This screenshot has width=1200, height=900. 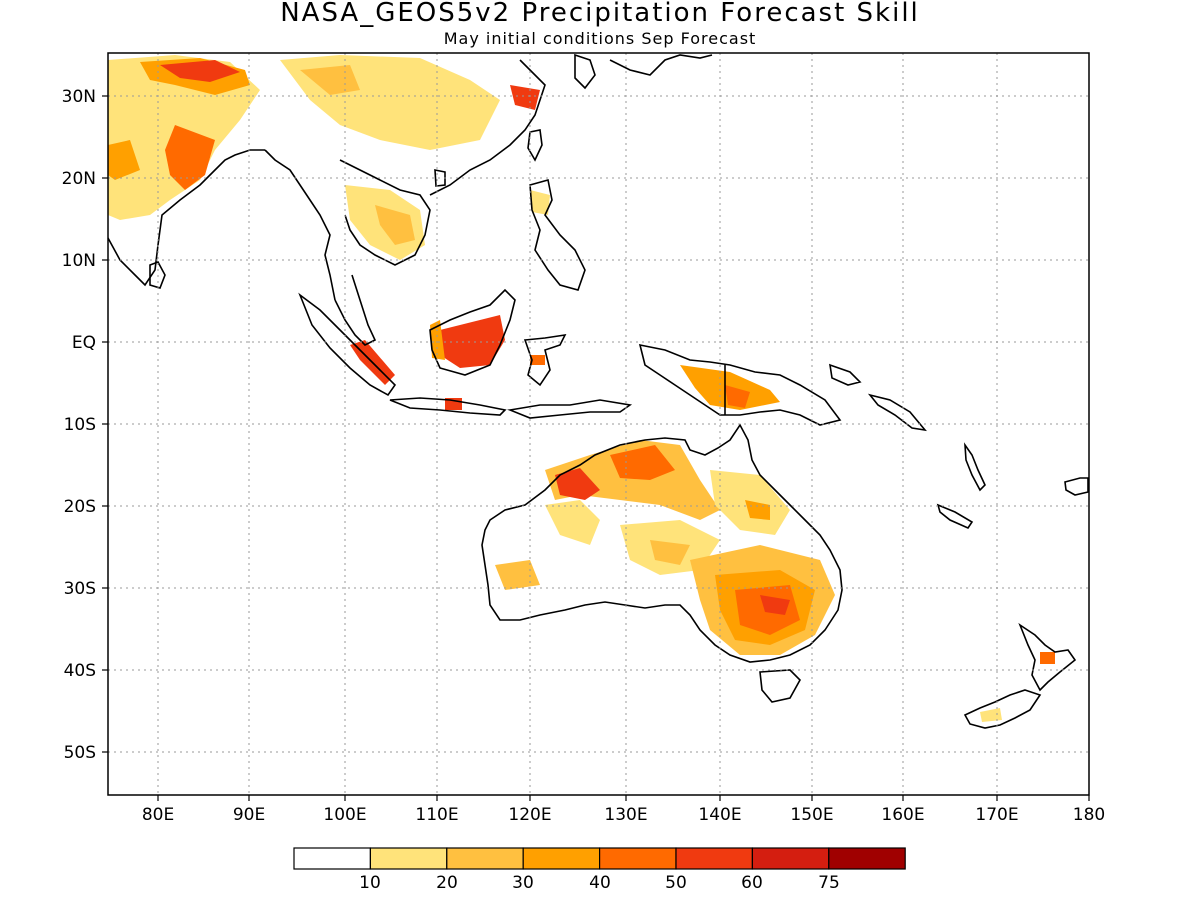 I want to click on skill-region-sulawesi, so click(x=537, y=360).